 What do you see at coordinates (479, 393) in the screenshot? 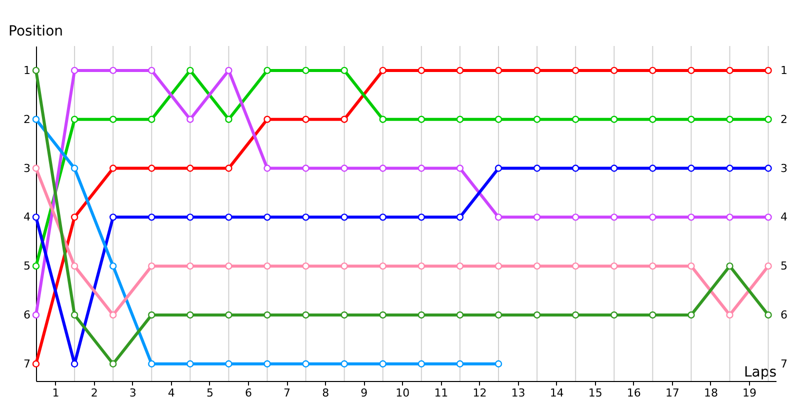
I see `x-tick-label: 12` at bounding box center [479, 393].